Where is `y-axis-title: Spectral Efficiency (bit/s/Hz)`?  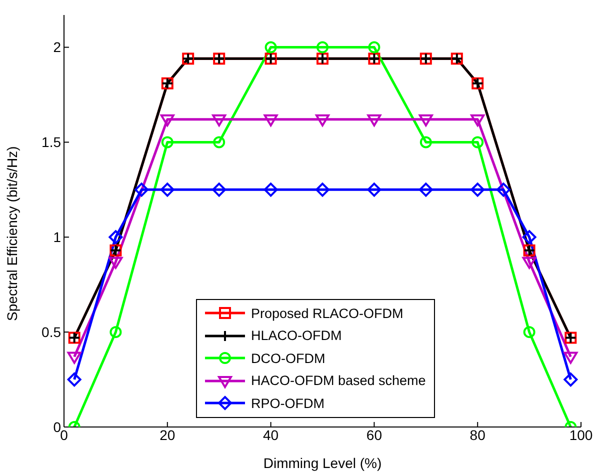 y-axis-title: Spectral Efficiency (bit/s/Hz) is located at coordinates (12, 233).